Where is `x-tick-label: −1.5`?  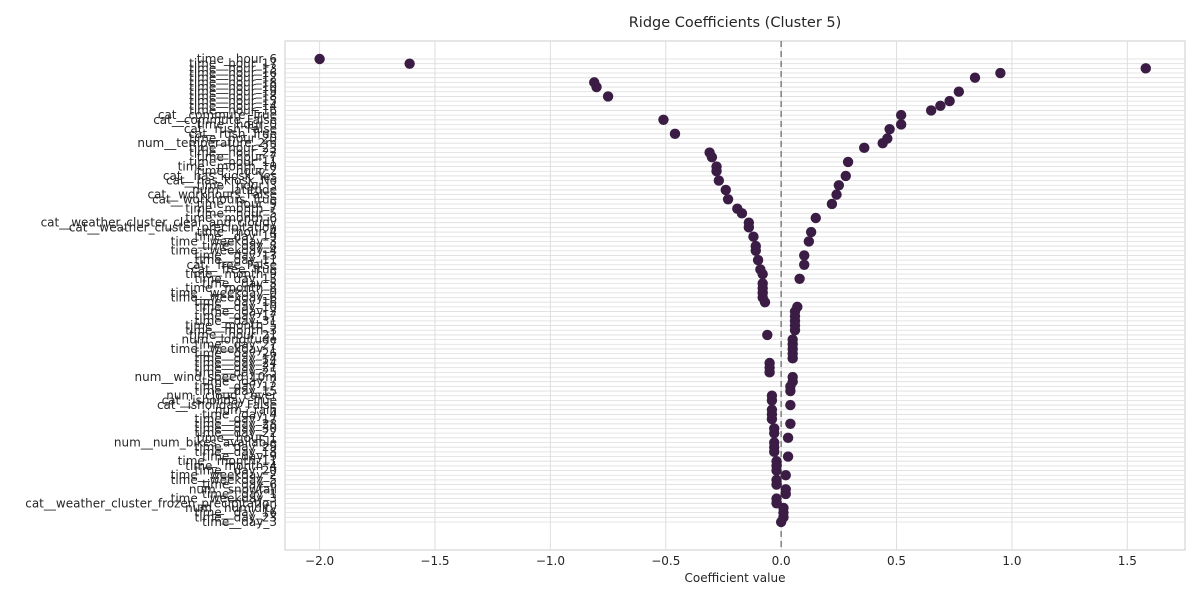 x-tick-label: −1.5 is located at coordinates (434, 561).